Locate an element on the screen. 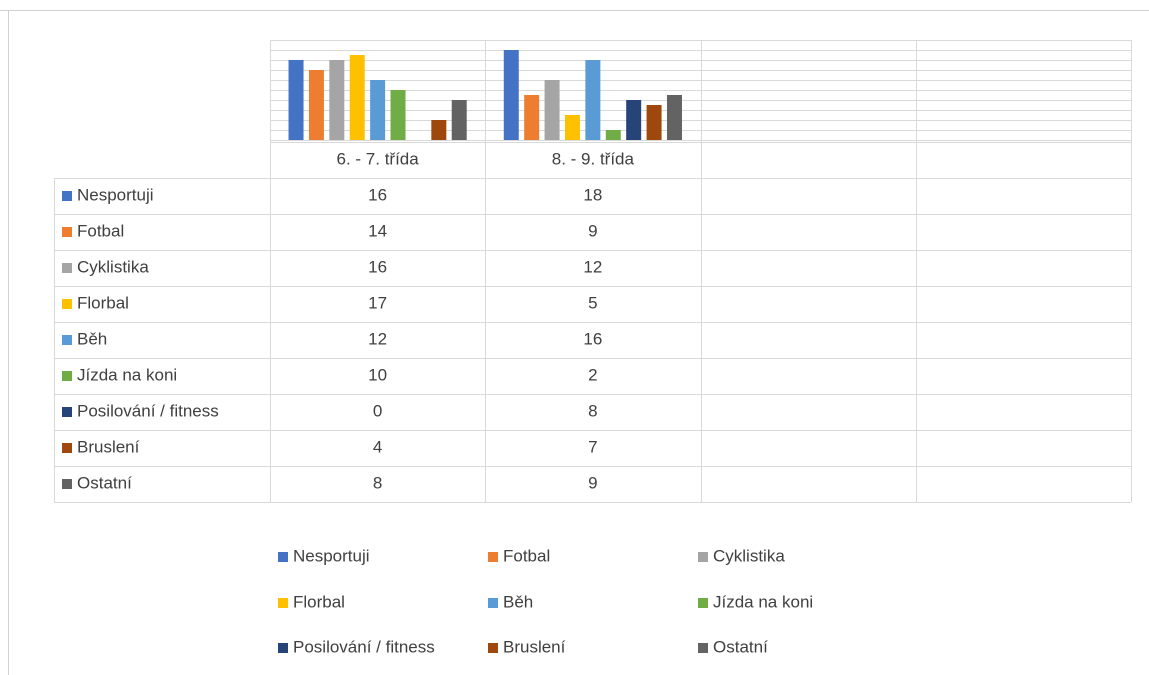 Image resolution: width=1149 pixels, height=675 pixels. category-label: 8. - 9. třída is located at coordinates (593, 158).